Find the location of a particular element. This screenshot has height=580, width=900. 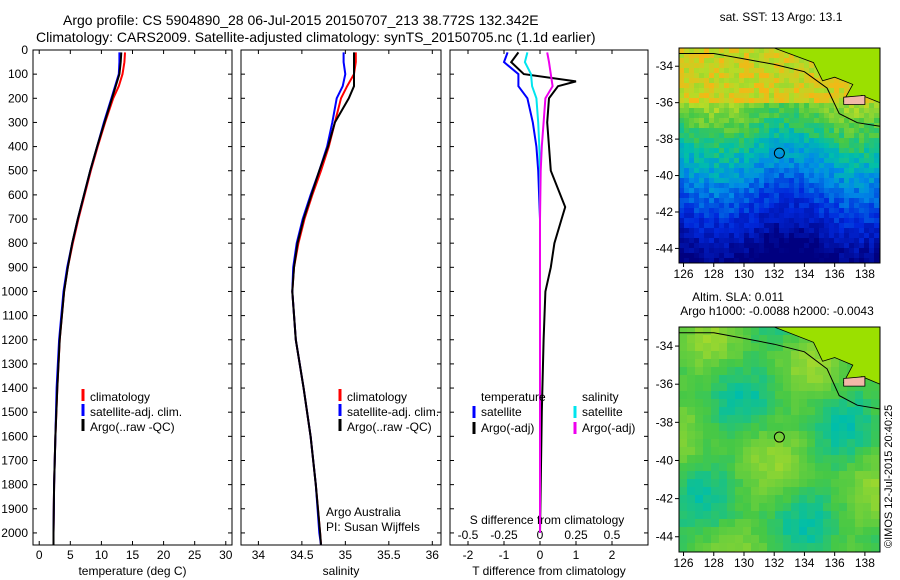

lon-tick-label: 128 is located at coordinates (714, 274).